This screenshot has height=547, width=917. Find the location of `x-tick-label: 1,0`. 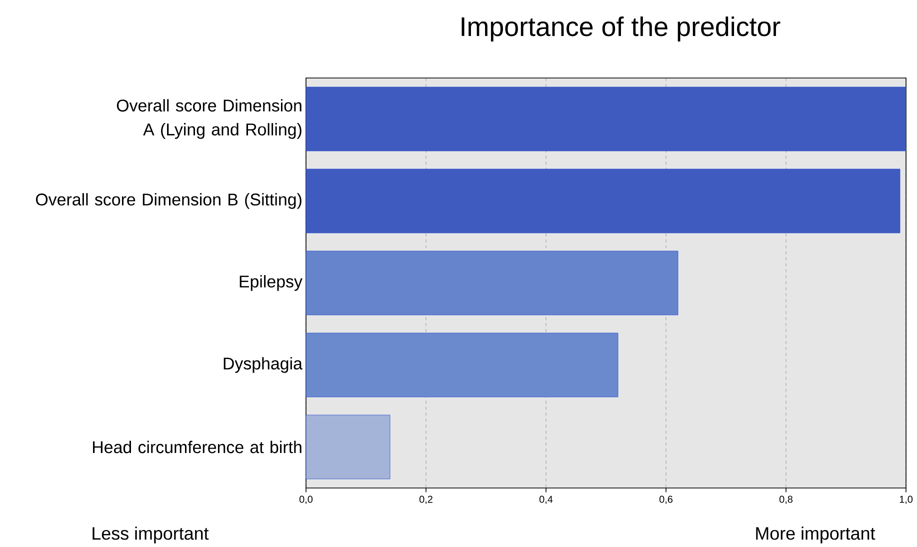

x-tick-label: 1,0 is located at coordinates (906, 500).